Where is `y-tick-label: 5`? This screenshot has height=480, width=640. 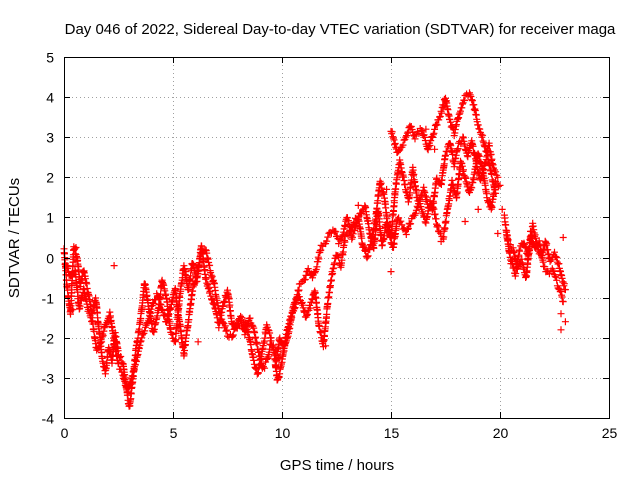 y-tick-label: 5 is located at coordinates (50, 58).